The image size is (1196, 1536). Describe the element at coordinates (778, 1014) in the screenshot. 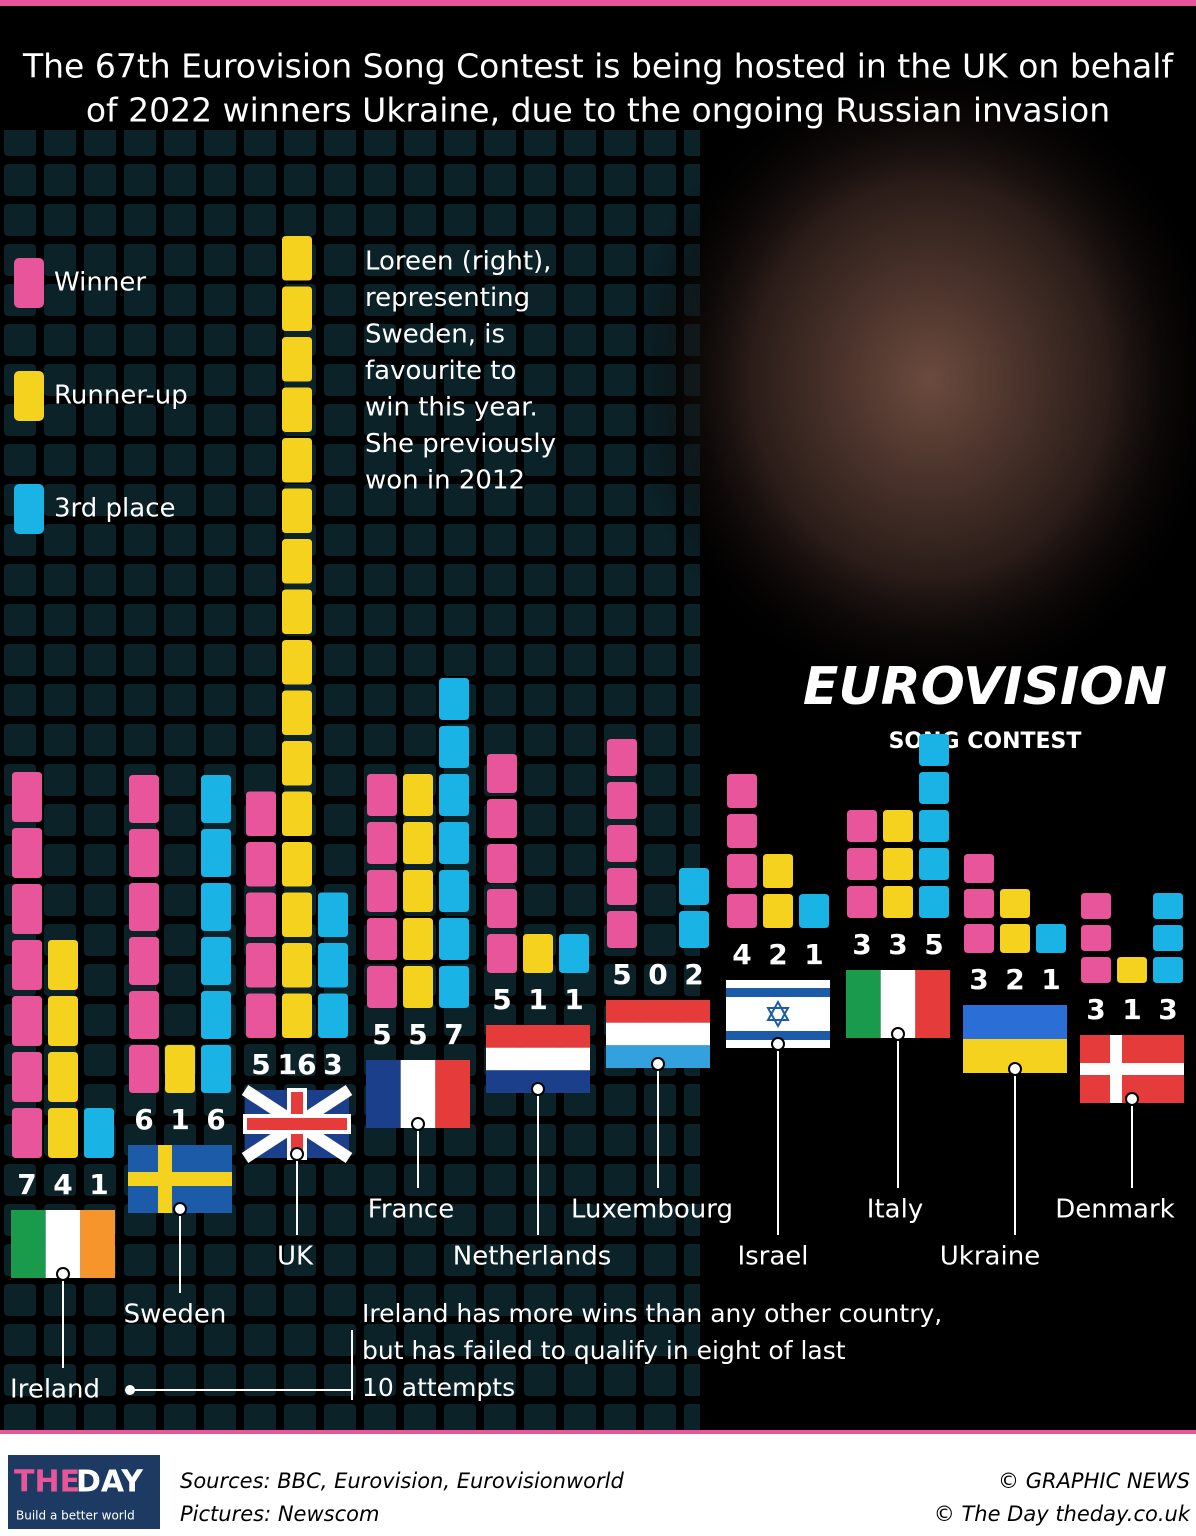

I see `flag-star` at that location.